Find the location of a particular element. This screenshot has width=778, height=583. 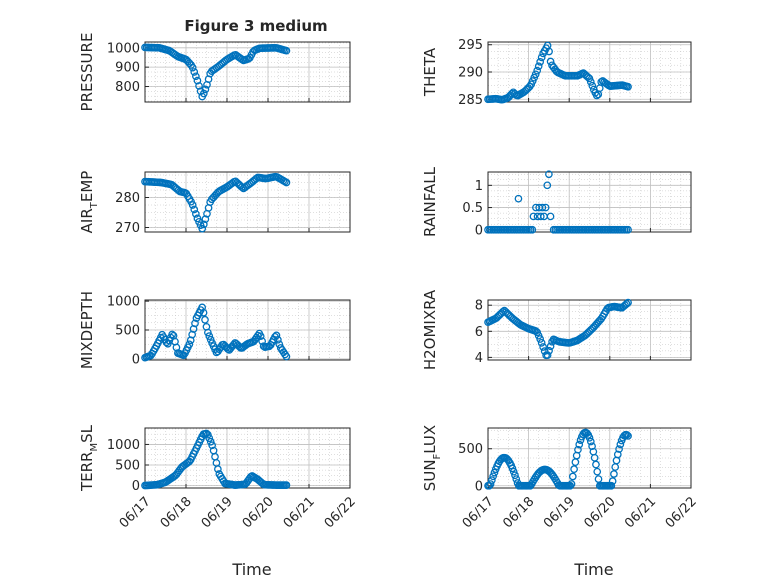

subplot-3: 270 280 AIRTEMP is located at coordinates (214, 203).